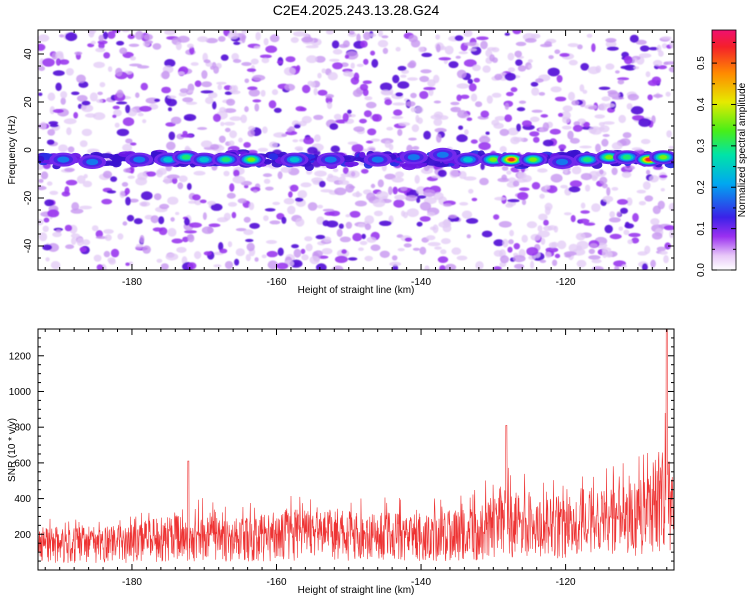  Describe the element at coordinates (701, 145) in the screenshot. I see `colorbar-tick-label: 0.3` at that location.